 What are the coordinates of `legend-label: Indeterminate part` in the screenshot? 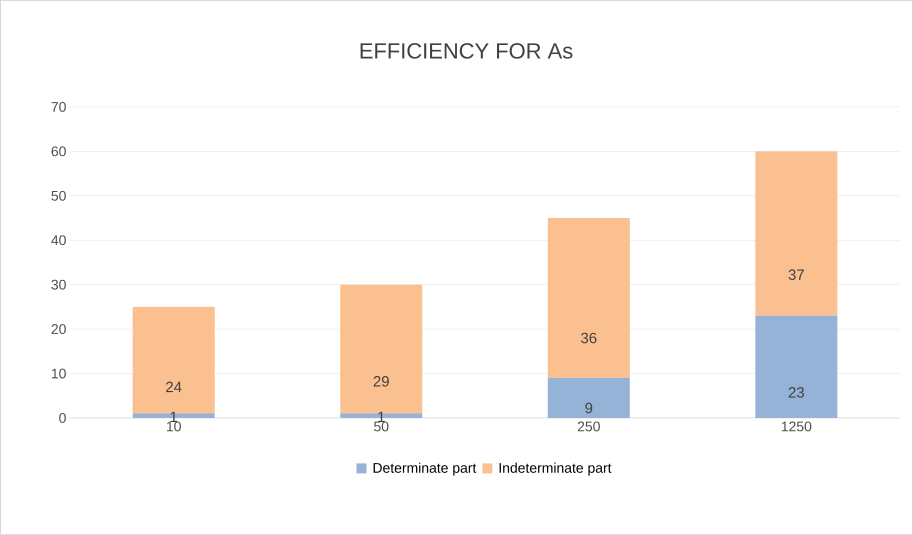 It's located at (556, 469).